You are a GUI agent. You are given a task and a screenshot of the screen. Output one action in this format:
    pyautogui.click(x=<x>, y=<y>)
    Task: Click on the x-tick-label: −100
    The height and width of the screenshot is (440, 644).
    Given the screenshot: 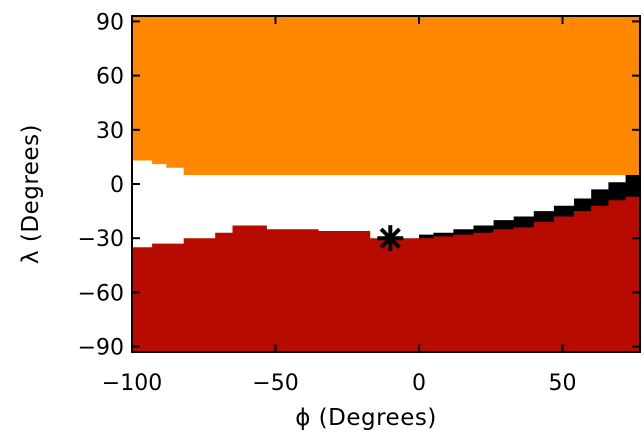 What is the action you would take?
    pyautogui.click(x=132, y=383)
    